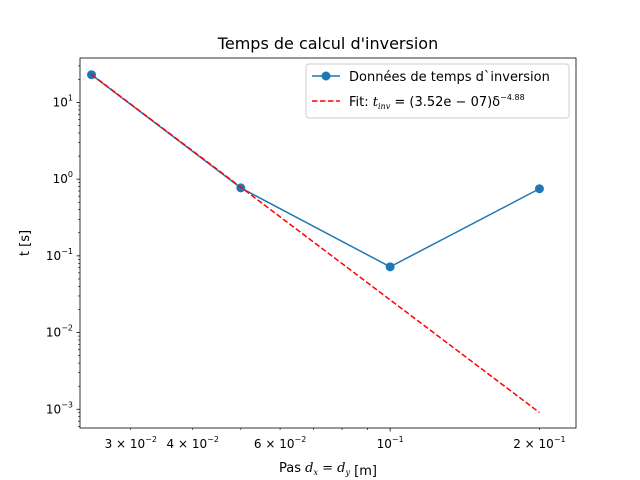  Describe the element at coordinates (63, 246) in the screenshot. I see `y-axis-ticks: 10⁻³ 10⁻² 10⁻¹ 10⁰ 10¹` at that location.